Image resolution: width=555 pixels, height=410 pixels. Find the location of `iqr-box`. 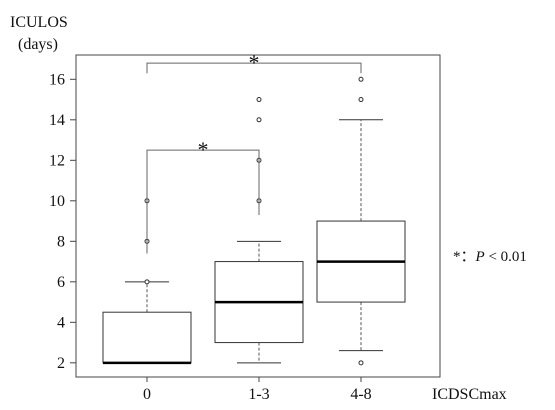

iqr-box is located at coordinates (147, 337).